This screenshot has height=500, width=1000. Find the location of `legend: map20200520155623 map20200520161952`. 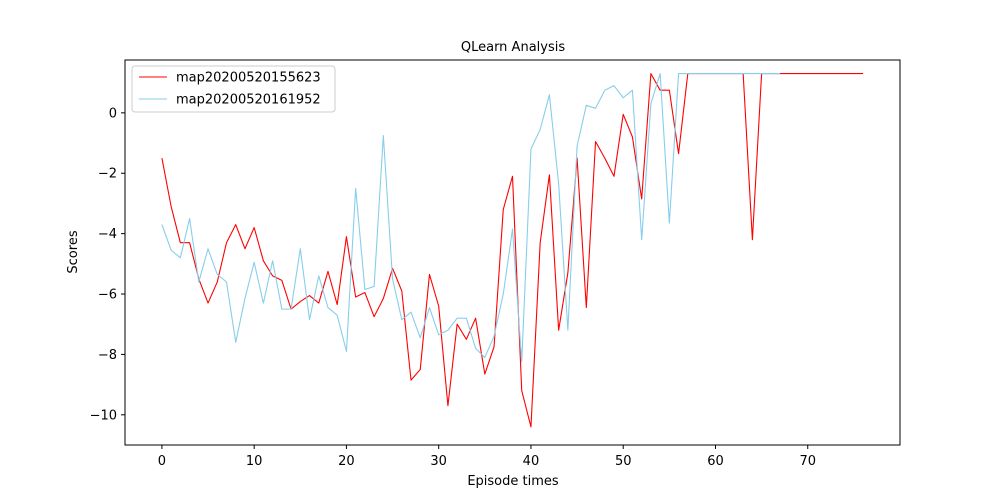

legend: map20200520155623 map20200520161952 is located at coordinates (233, 89).